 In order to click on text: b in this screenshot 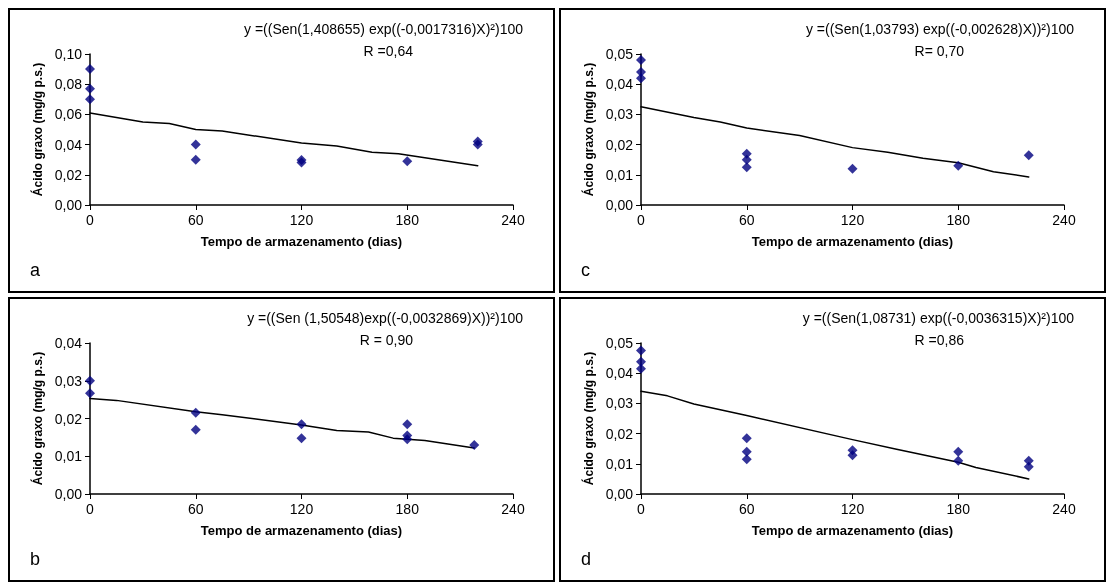, I will do `click(35, 559)`.